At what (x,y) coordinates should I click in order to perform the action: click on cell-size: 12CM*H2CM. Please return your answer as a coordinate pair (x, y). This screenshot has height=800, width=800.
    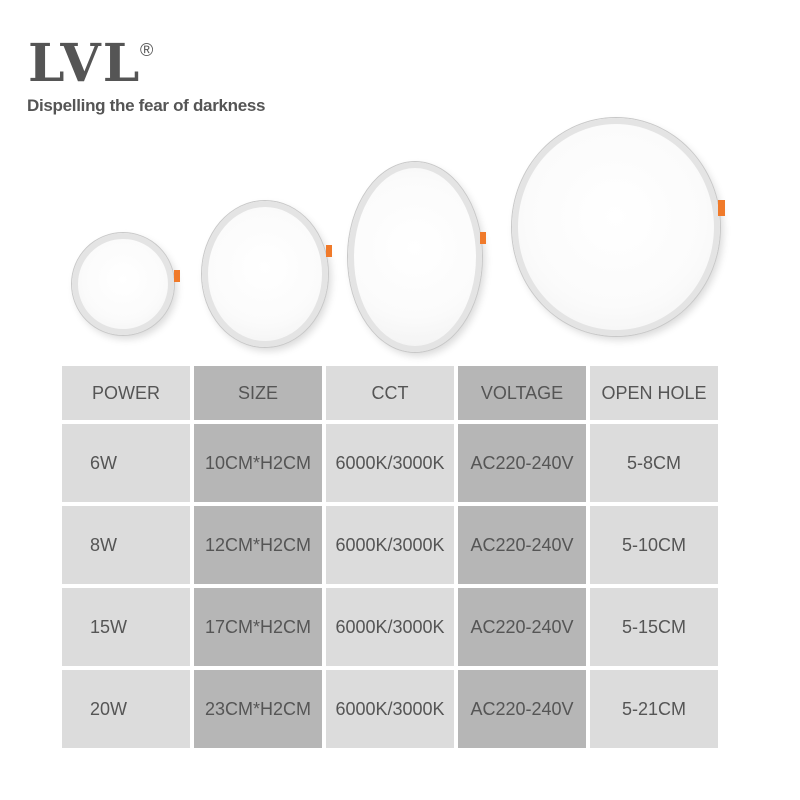
    Looking at the image, I should click on (258, 545).